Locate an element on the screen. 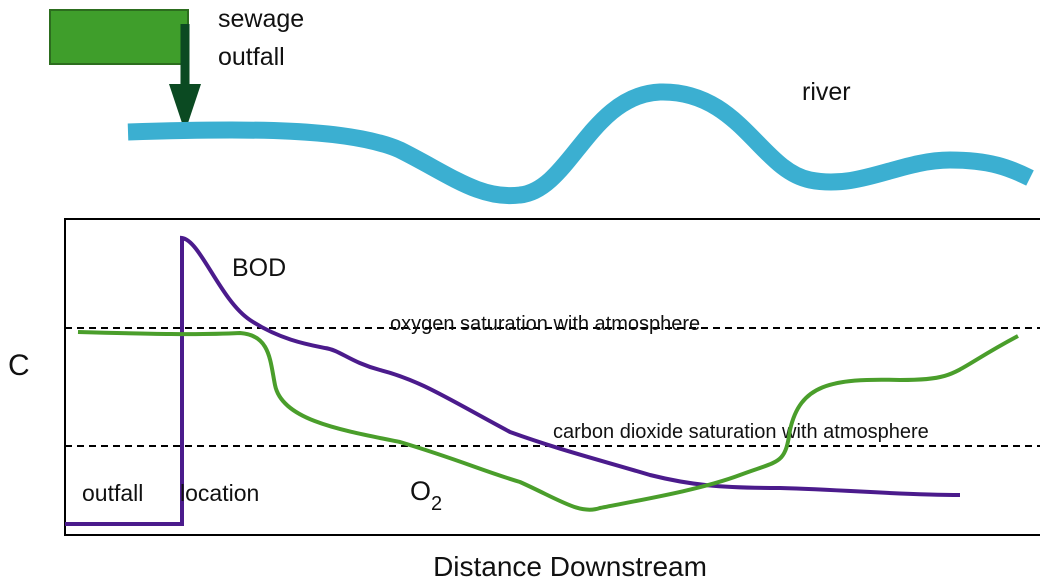 The width and height of the screenshot is (1056, 582). location-label: outfall is located at coordinates (112, 493).